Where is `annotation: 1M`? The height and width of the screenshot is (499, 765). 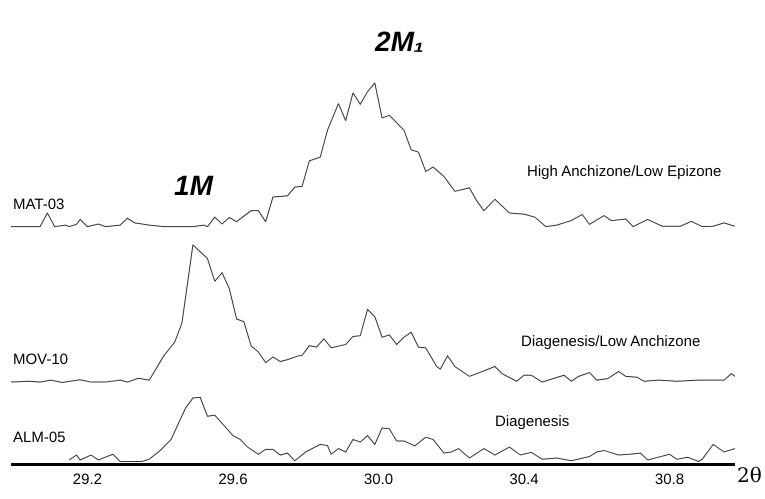 annotation: 1M is located at coordinates (194, 185).